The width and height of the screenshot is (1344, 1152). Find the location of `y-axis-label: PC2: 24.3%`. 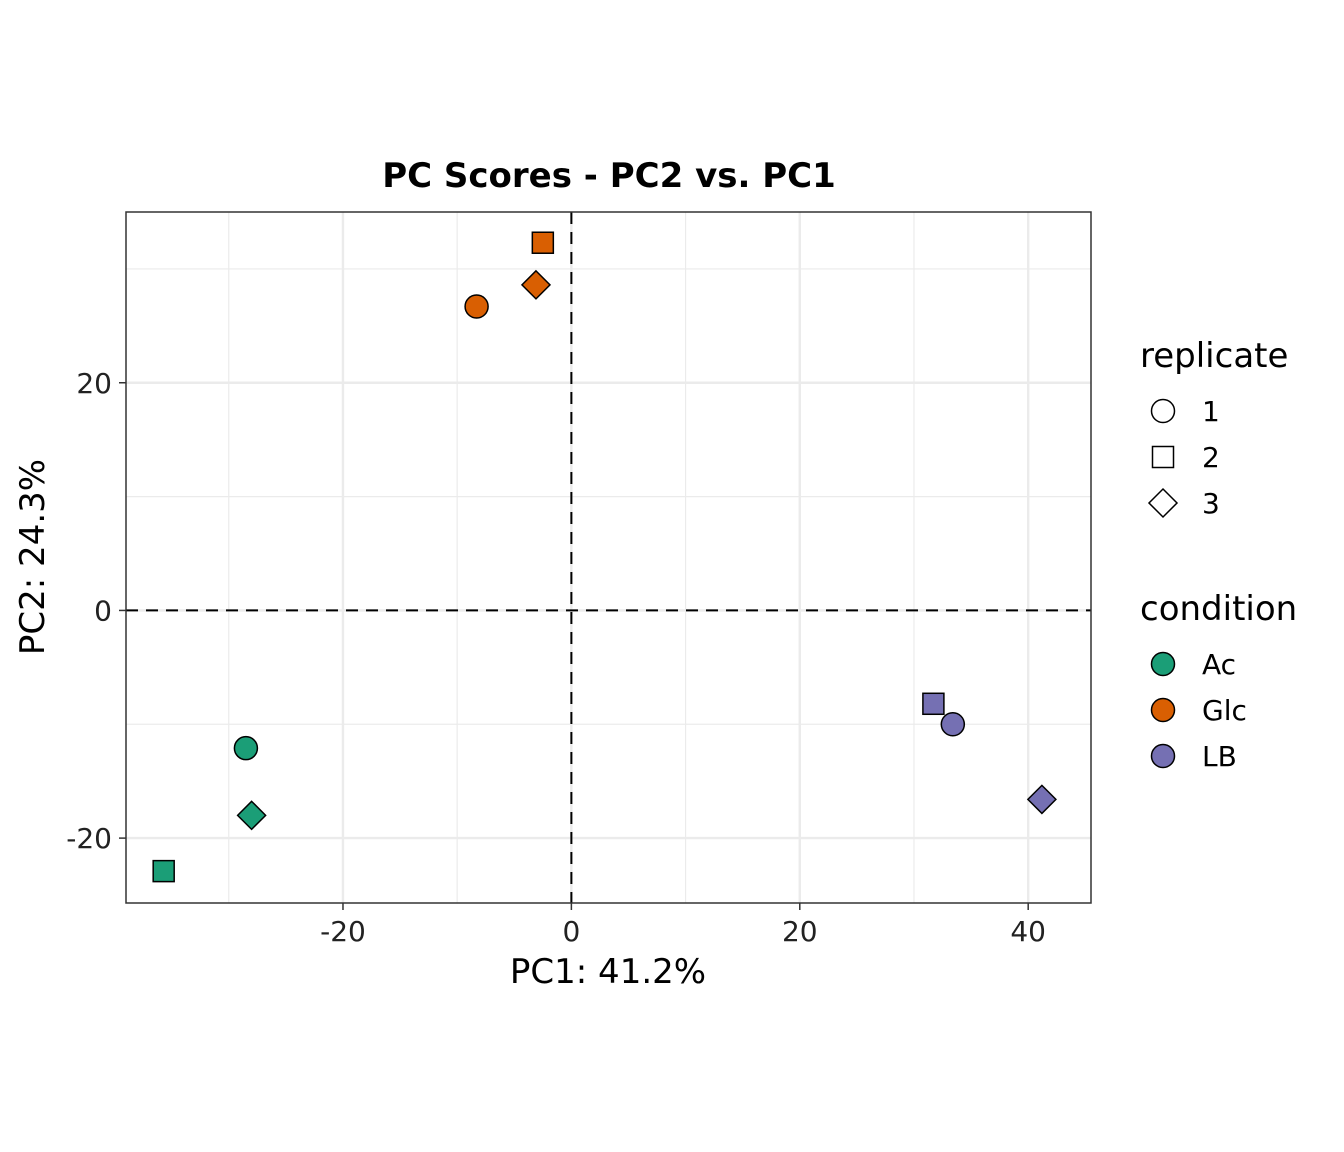

y-axis-label: PC2: 24.3% is located at coordinates (33, 557).